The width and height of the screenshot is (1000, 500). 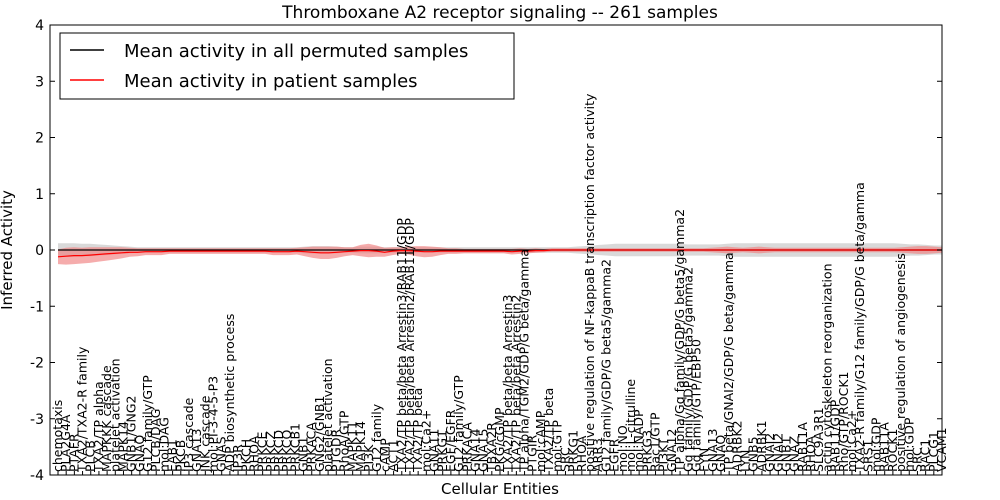 I want to click on x-tick-label: mol:GTP, so click(x=556, y=446).